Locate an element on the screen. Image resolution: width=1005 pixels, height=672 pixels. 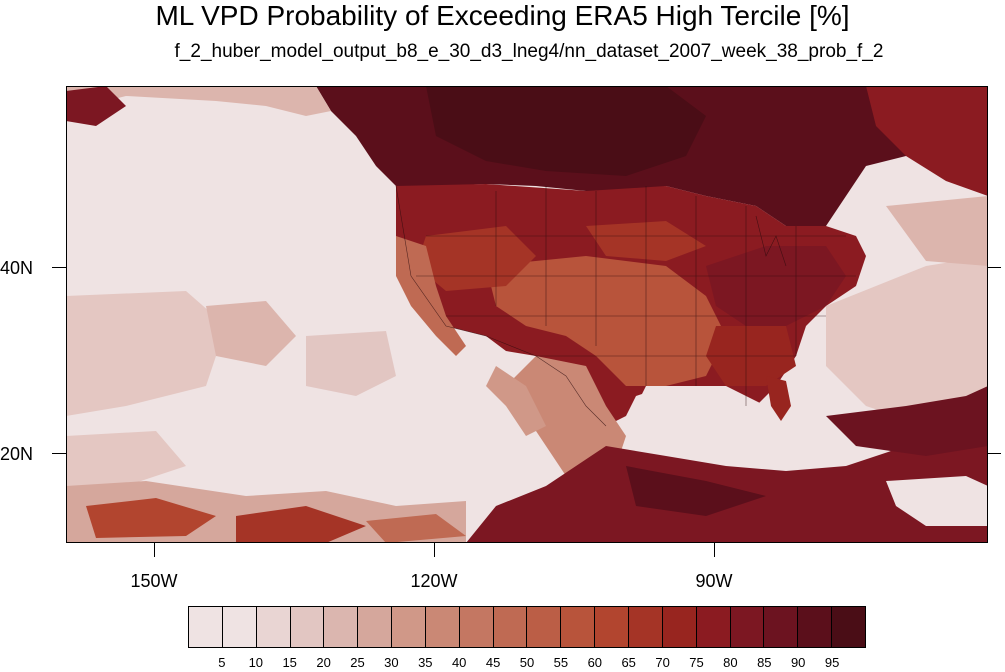
colorbar-label: 70 is located at coordinates (662, 662).